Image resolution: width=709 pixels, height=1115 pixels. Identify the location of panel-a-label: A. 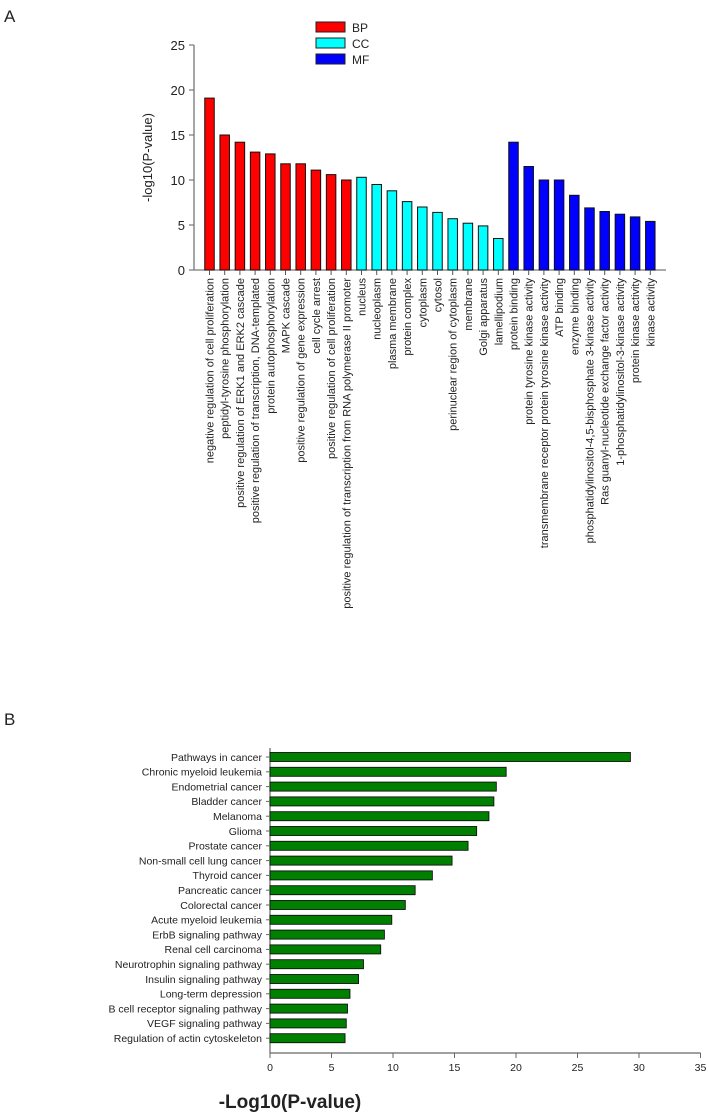
(10, 16).